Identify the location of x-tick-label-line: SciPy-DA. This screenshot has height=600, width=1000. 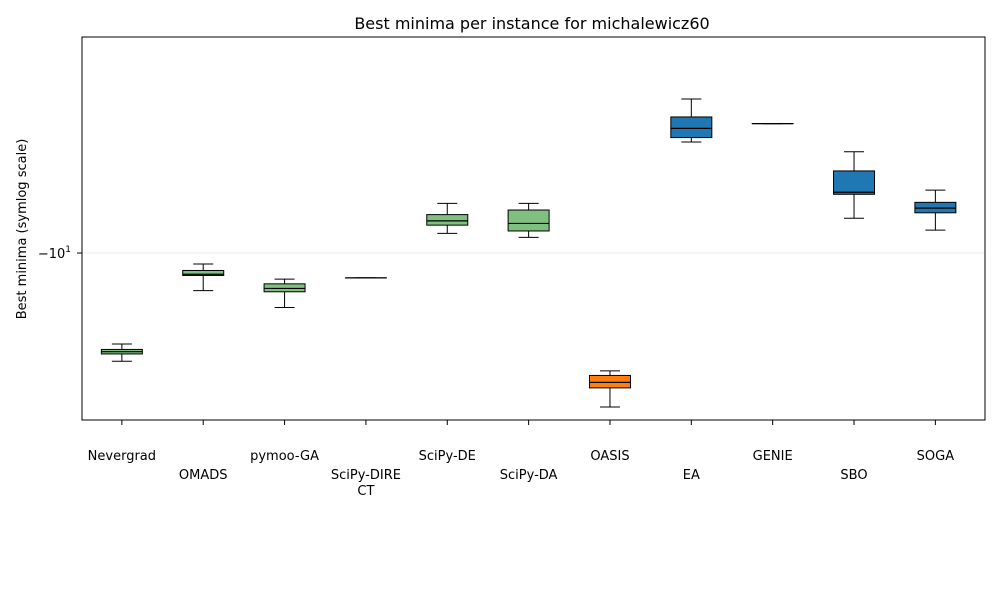
(529, 475).